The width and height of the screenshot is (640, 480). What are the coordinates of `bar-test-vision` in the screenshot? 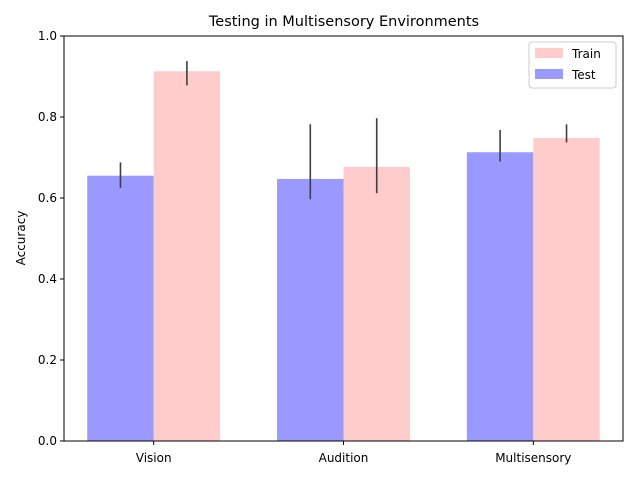 It's located at (120, 308).